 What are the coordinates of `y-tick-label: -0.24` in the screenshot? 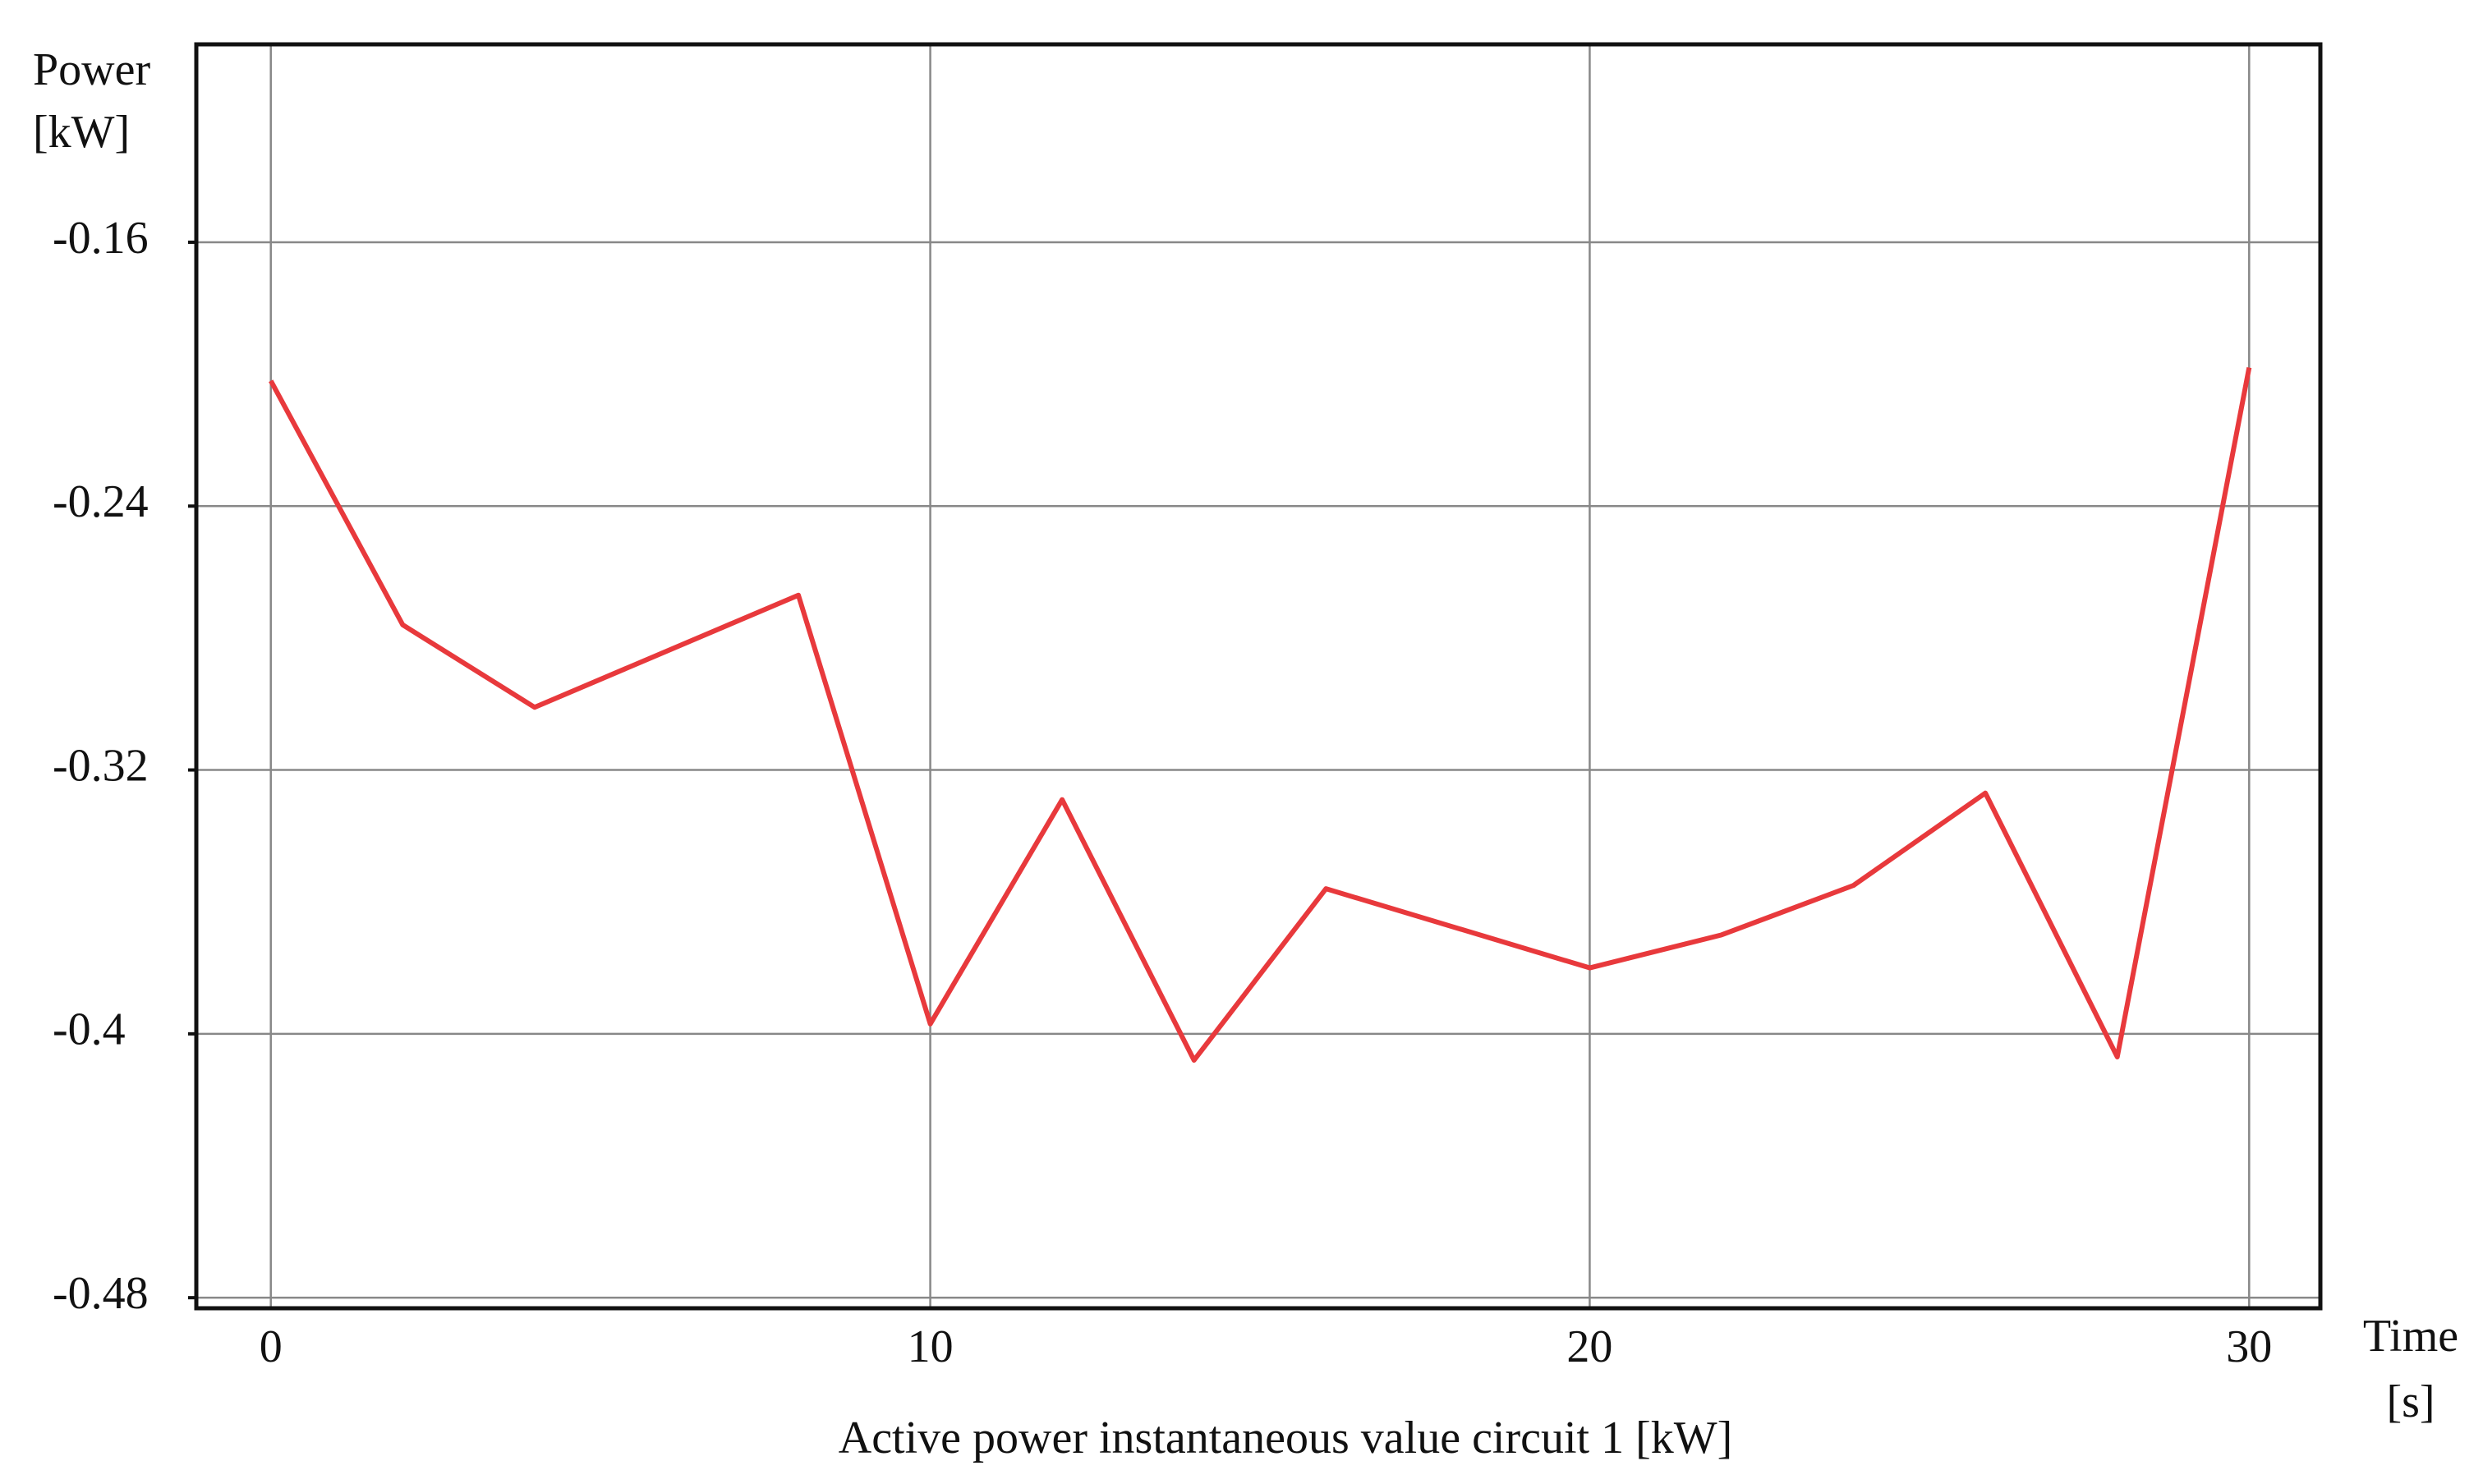 It's located at (101, 502).